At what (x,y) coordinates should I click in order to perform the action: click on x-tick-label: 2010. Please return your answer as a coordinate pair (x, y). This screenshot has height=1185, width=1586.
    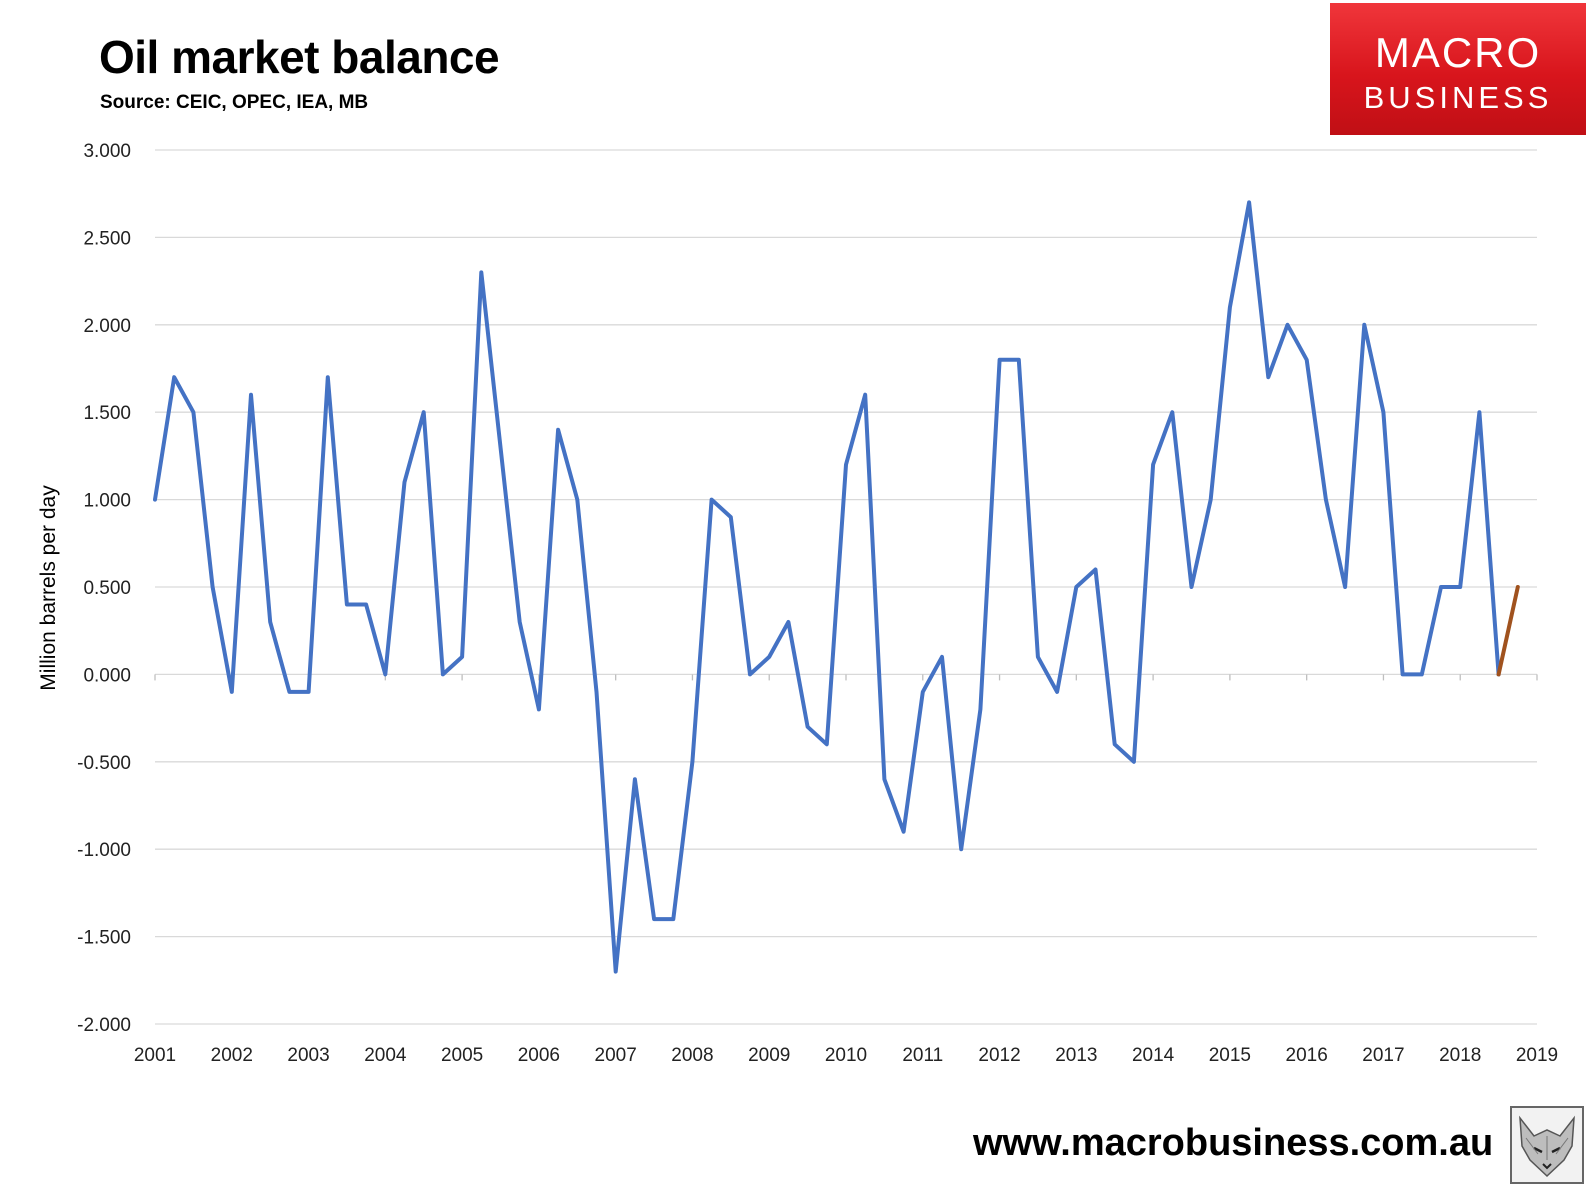
    Looking at the image, I should click on (846, 1055).